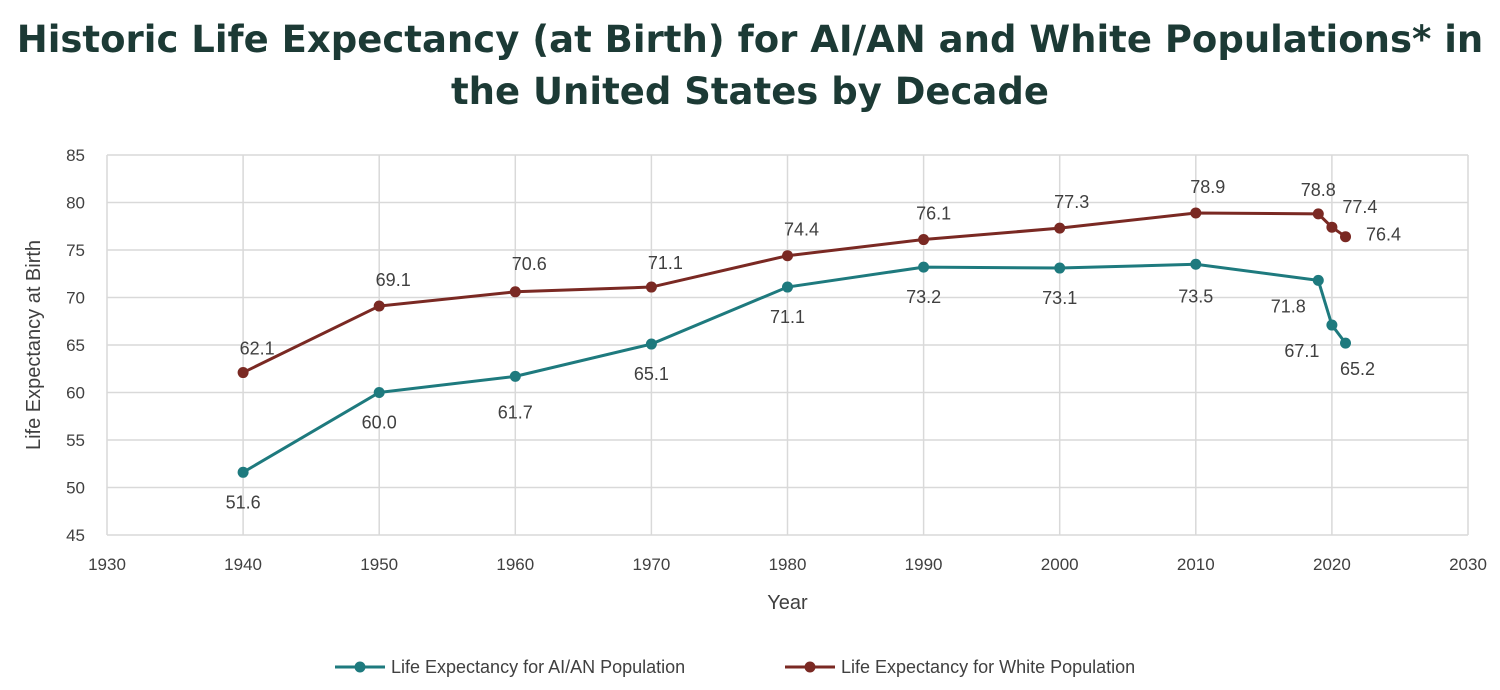  I want to click on y-tick-label: 75, so click(75, 250).